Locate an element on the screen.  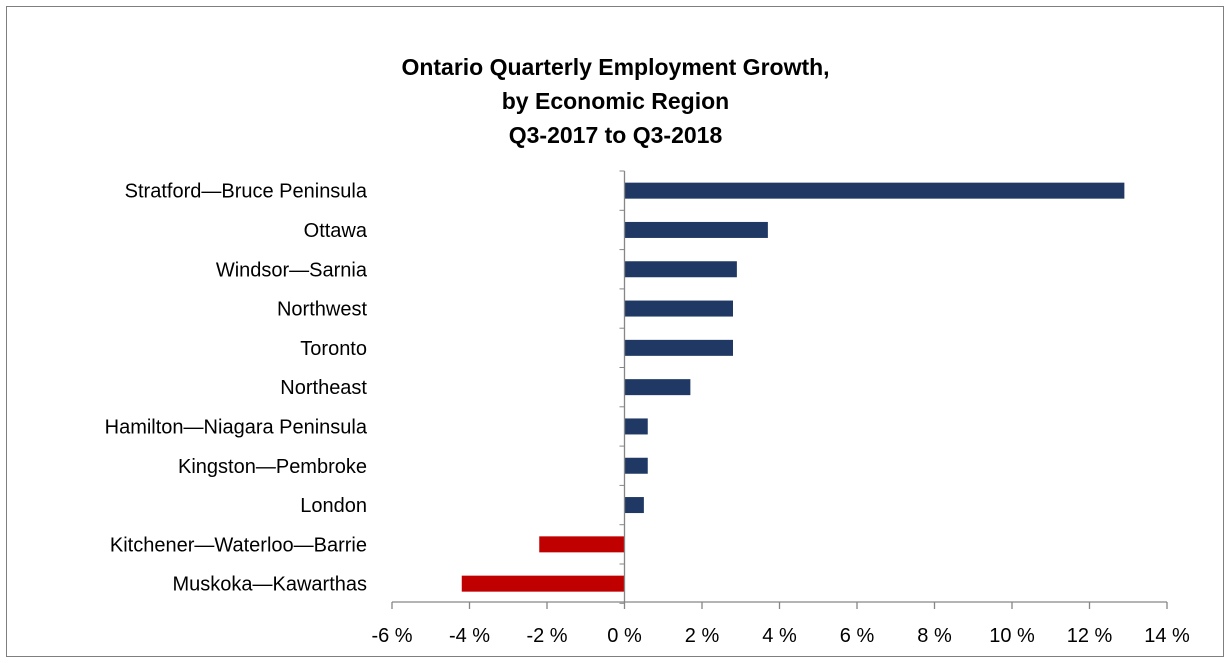
x-tick-label-4: 2 % is located at coordinates (702, 636).